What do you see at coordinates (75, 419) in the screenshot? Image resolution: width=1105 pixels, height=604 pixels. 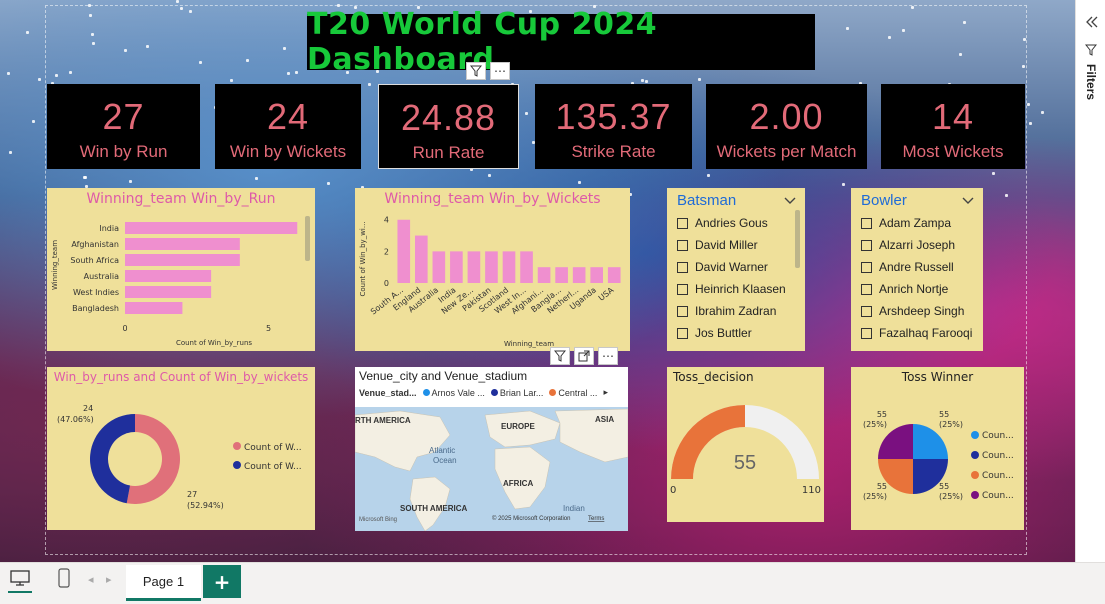 I see `data-label-pct: (47.06%)` at bounding box center [75, 419].